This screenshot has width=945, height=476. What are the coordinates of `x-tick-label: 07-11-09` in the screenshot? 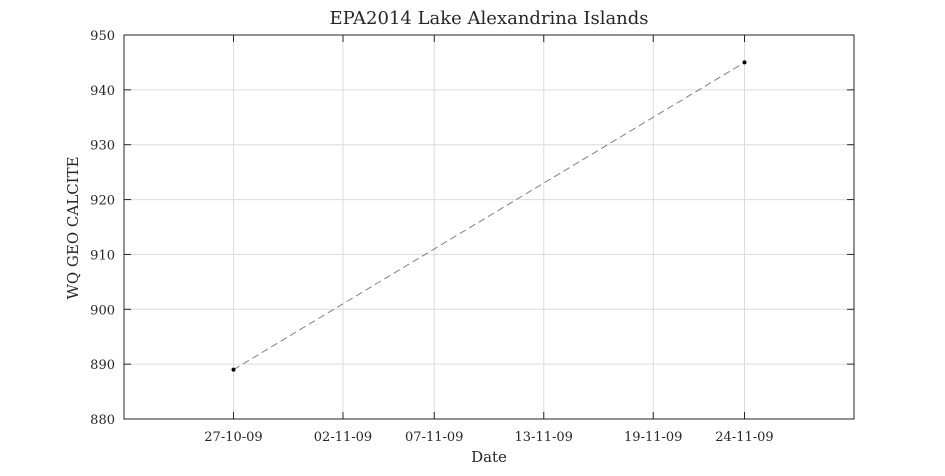 It's located at (434, 437).